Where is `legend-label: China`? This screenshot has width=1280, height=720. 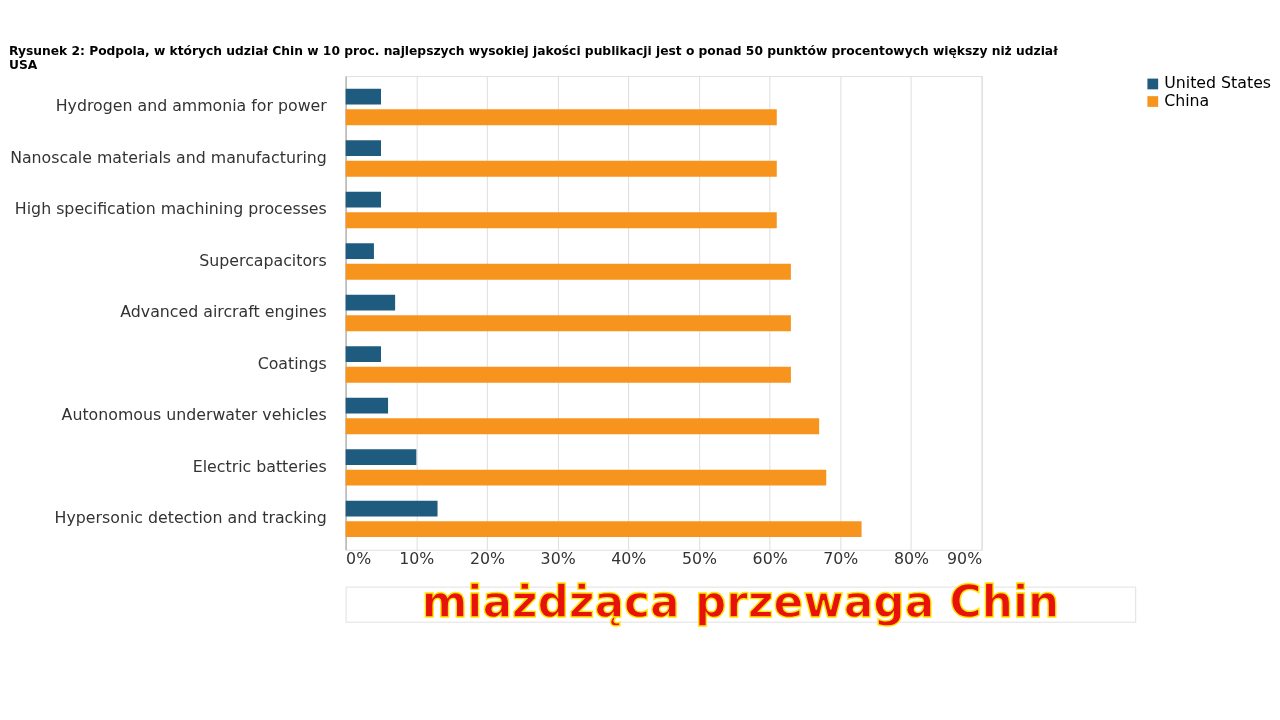
legend-label: China is located at coordinates (1187, 100).